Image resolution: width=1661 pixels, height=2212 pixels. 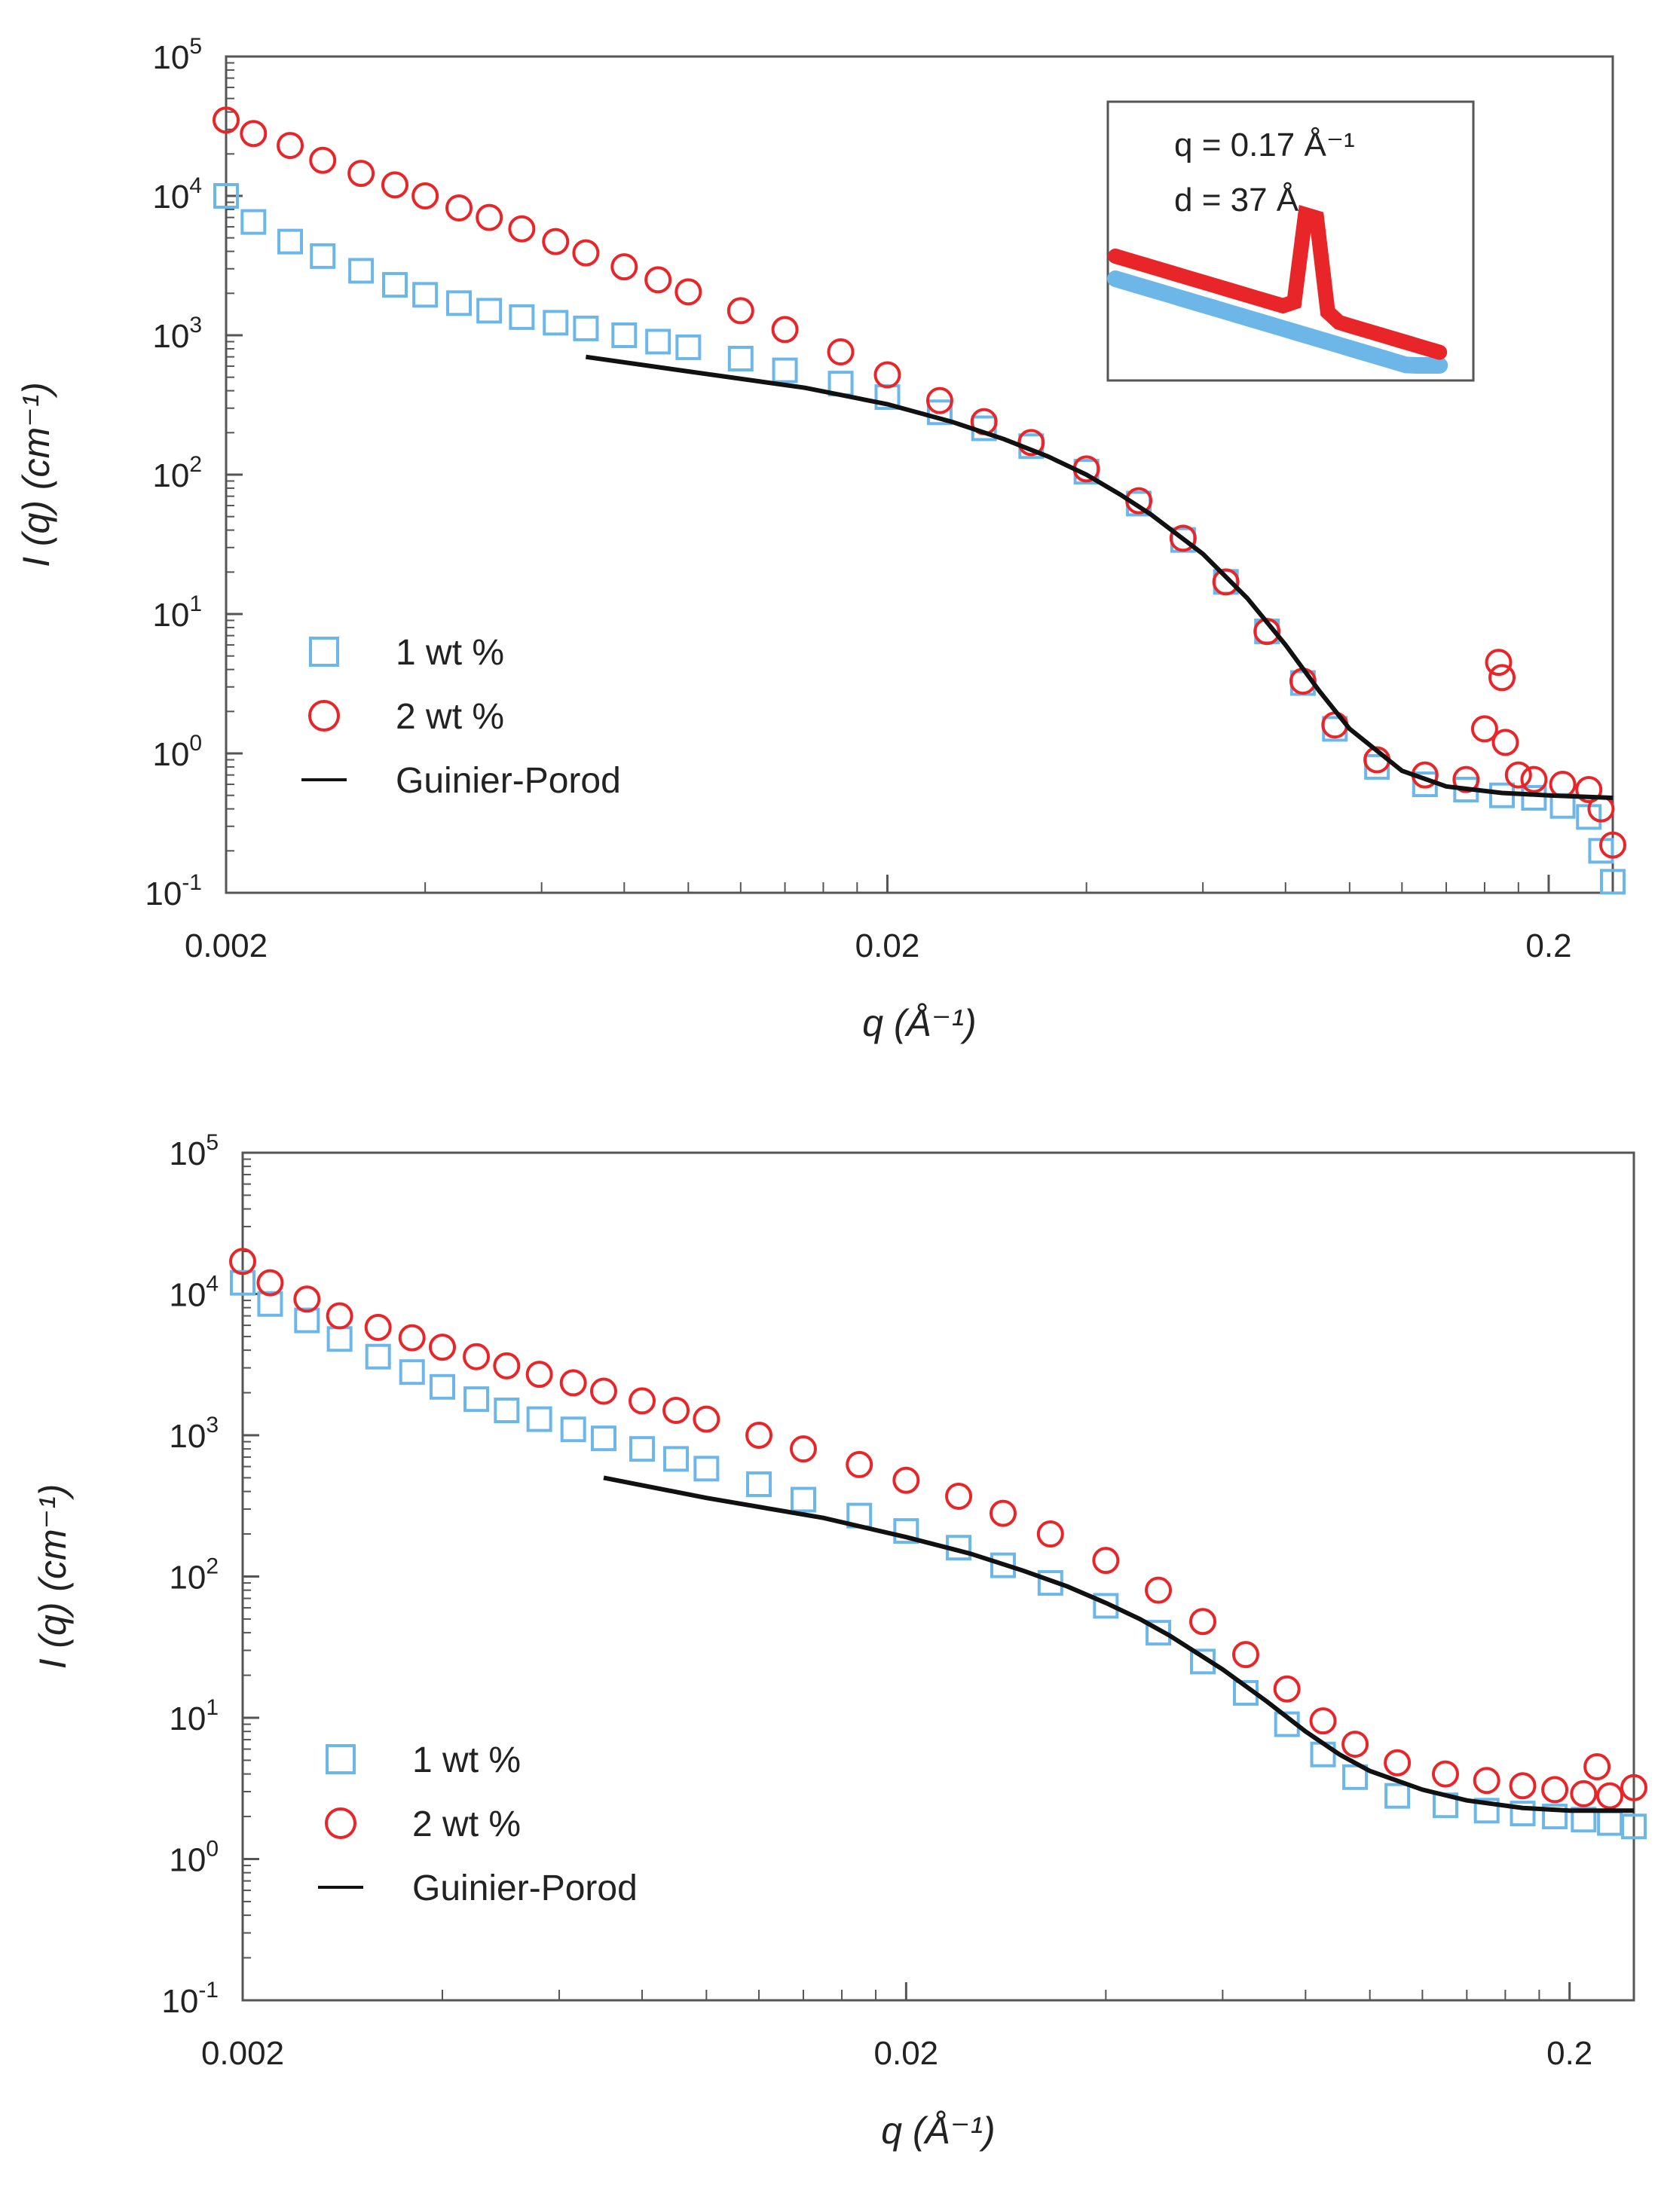 I want to click on y-axis-title: I (q) (cm⁻¹), so click(x=36, y=474).